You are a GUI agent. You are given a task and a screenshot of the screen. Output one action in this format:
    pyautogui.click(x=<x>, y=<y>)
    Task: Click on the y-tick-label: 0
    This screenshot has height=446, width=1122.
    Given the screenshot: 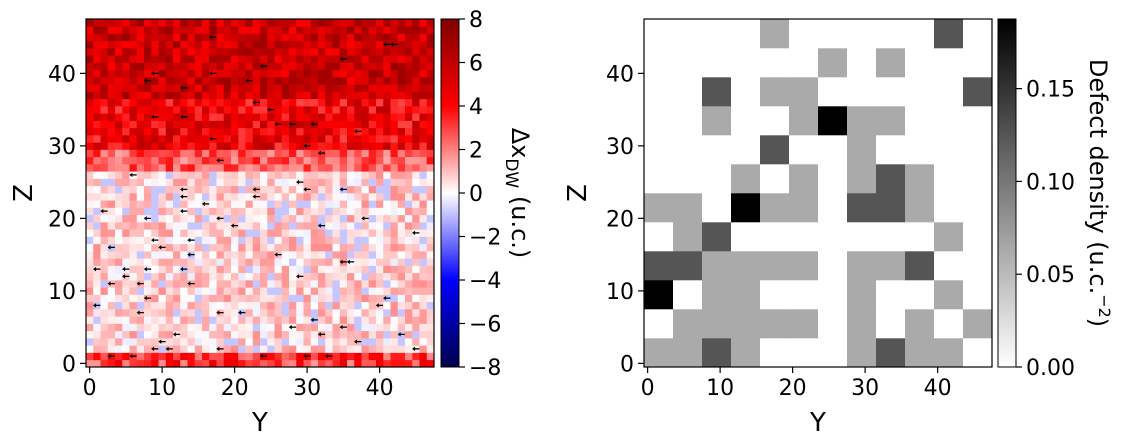 What is the action you would take?
    pyautogui.click(x=627, y=364)
    